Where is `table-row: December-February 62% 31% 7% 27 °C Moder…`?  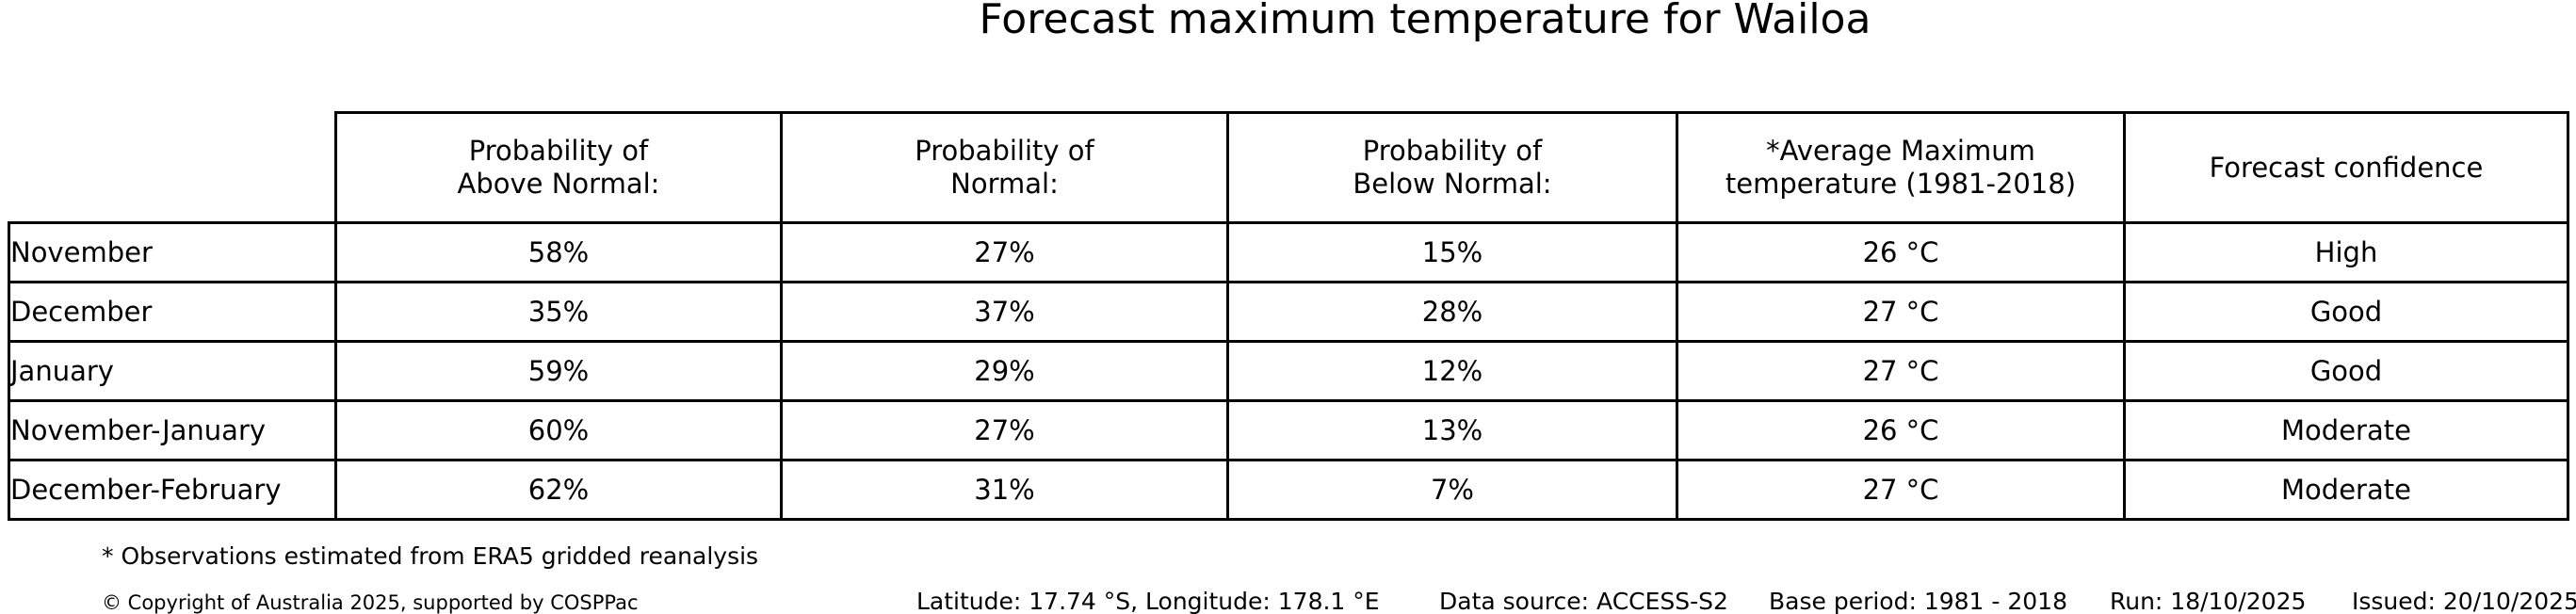 table-row: December-February 62% 31% 7% 27 °C Moder… is located at coordinates (1288, 490).